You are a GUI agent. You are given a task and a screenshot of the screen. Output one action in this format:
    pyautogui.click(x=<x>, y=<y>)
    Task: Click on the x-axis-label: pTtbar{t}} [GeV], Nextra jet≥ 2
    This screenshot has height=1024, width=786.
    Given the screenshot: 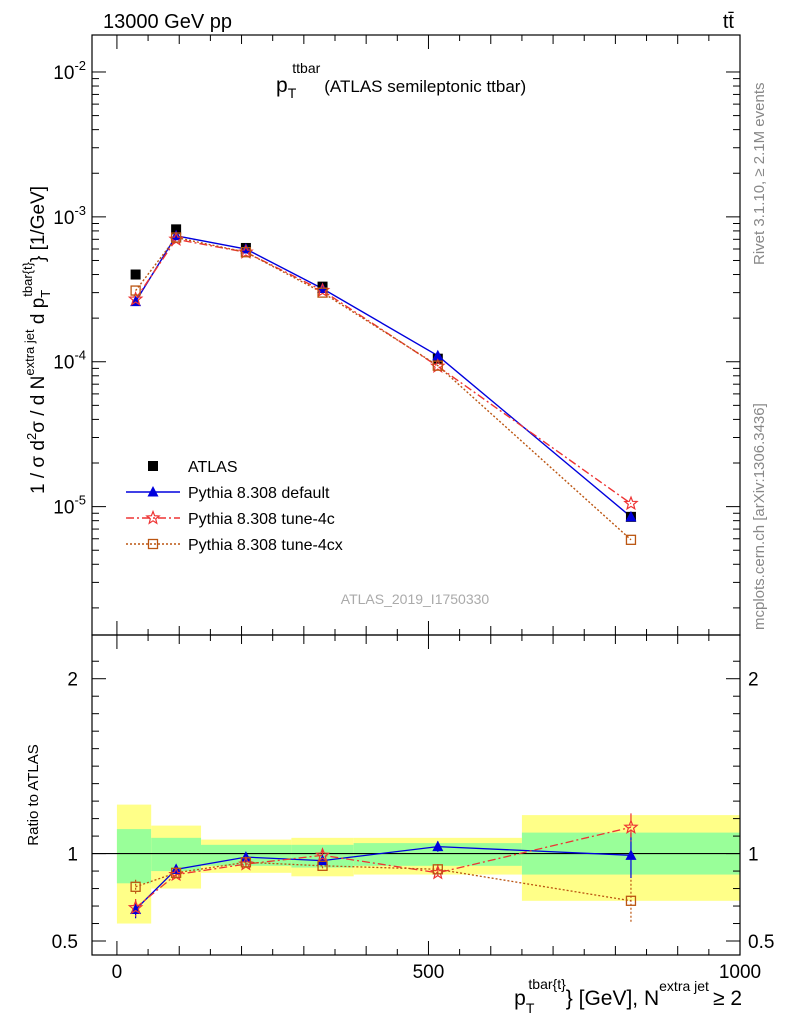 What is the action you would take?
    pyautogui.click(x=628, y=996)
    